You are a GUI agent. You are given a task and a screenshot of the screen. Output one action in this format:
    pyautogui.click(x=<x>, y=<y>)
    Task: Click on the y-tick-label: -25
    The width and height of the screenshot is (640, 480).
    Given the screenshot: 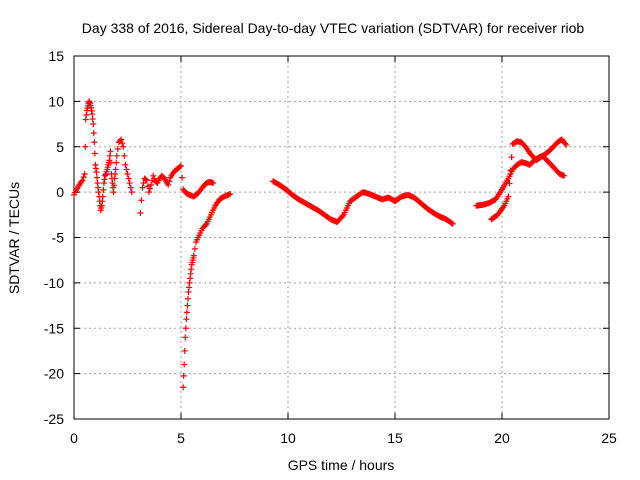 What is the action you would take?
    pyautogui.click(x=54, y=419)
    